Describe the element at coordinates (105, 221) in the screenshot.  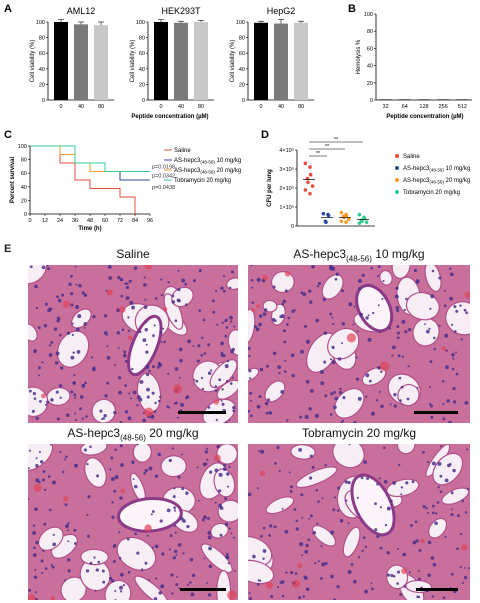
I see `x-tick-label: 60` at that location.